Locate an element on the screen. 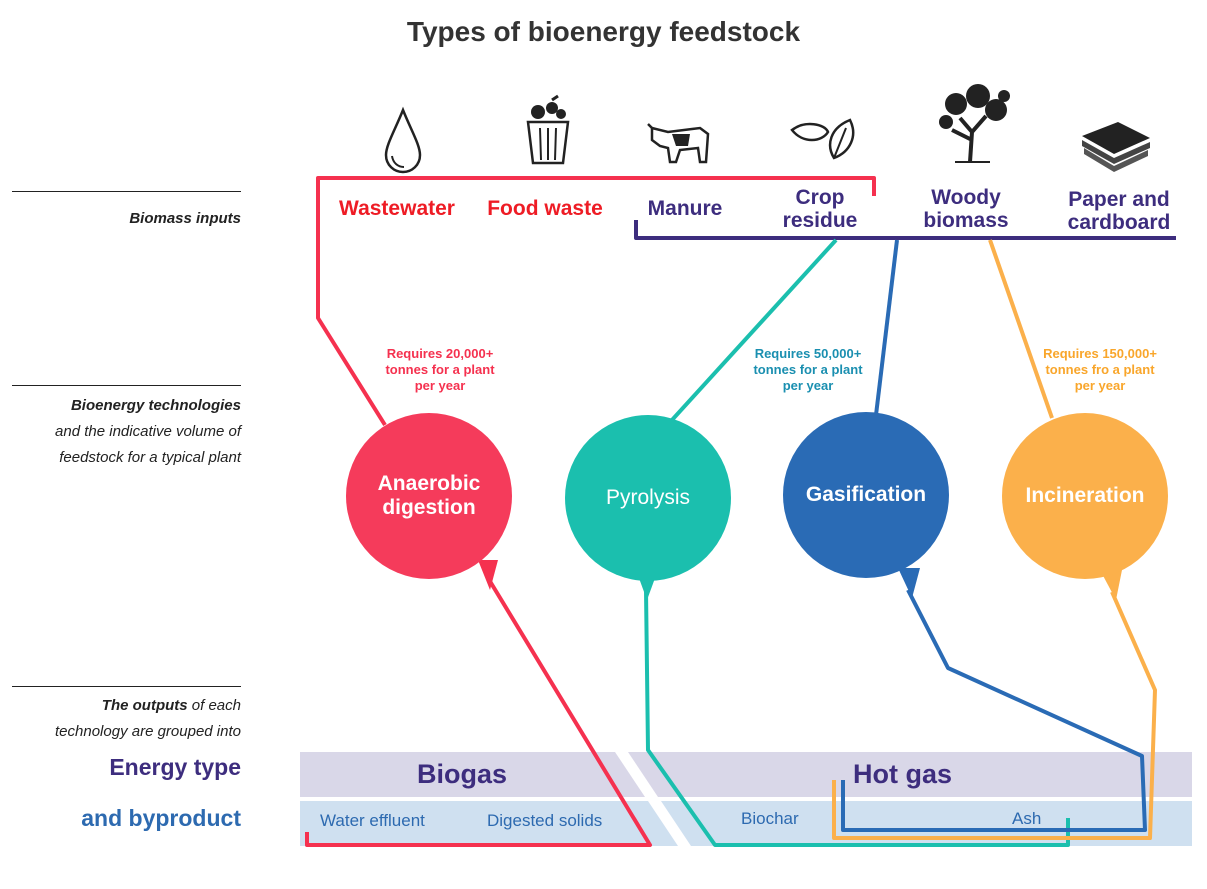  outputs-label-bold: The outputs is located at coordinates (144, 705).